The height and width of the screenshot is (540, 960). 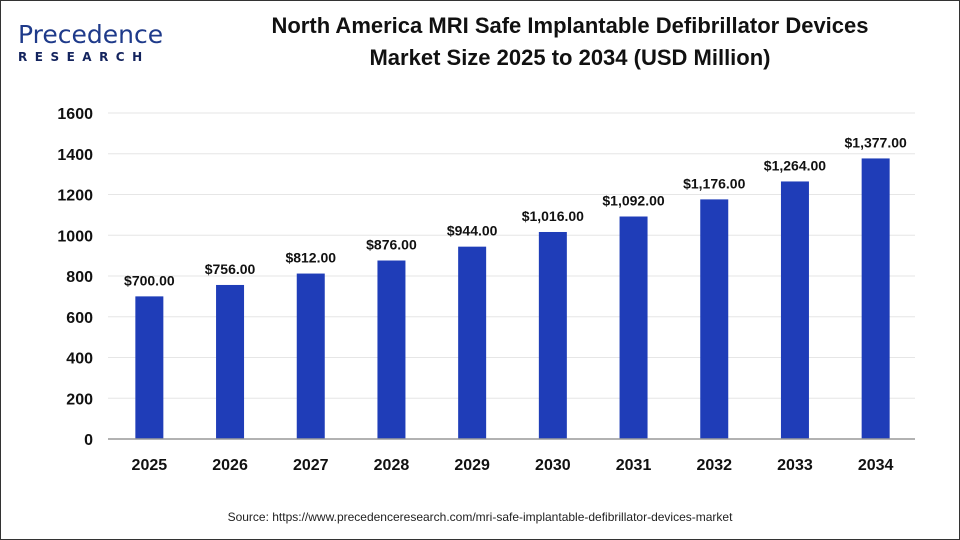 I want to click on data-label: $812.00, so click(x=310, y=258).